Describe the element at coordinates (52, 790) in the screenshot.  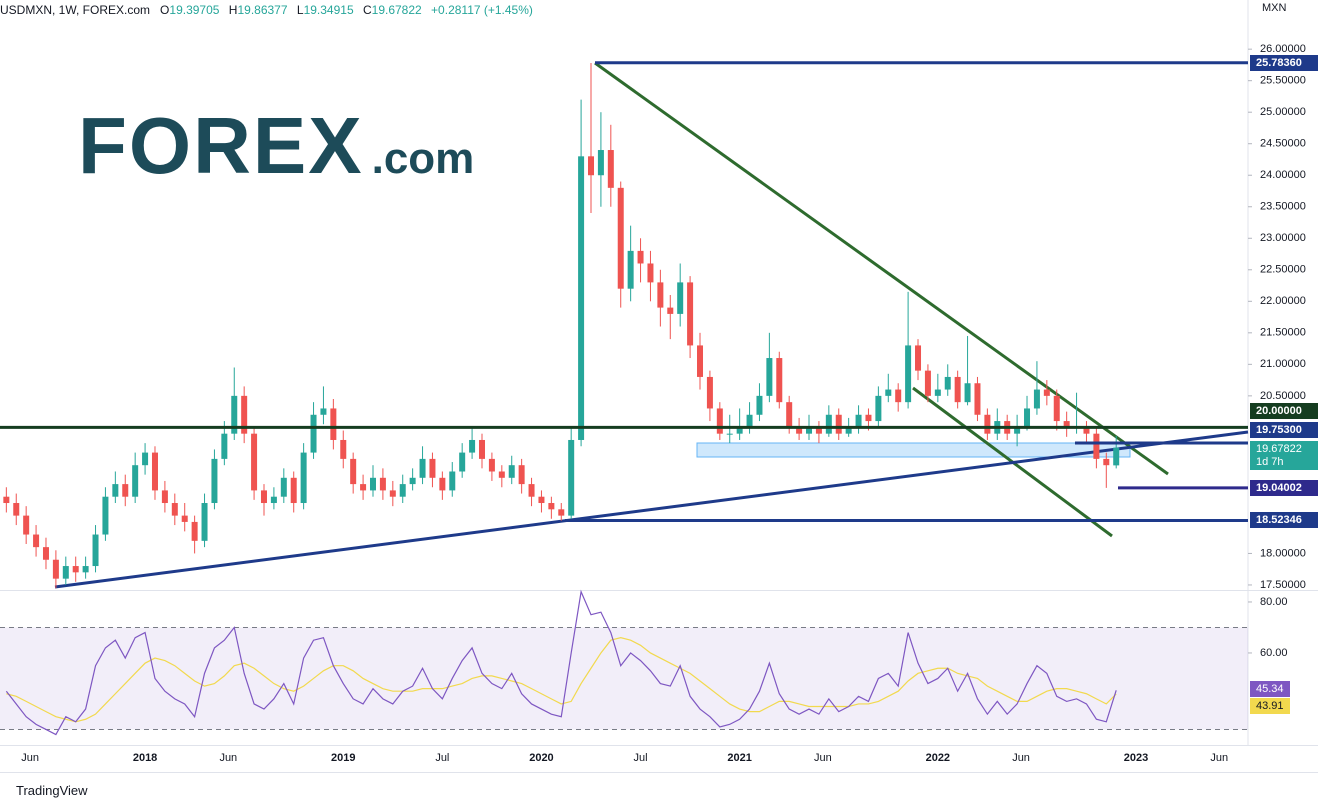
I see `footer-brand: TradingView` at that location.